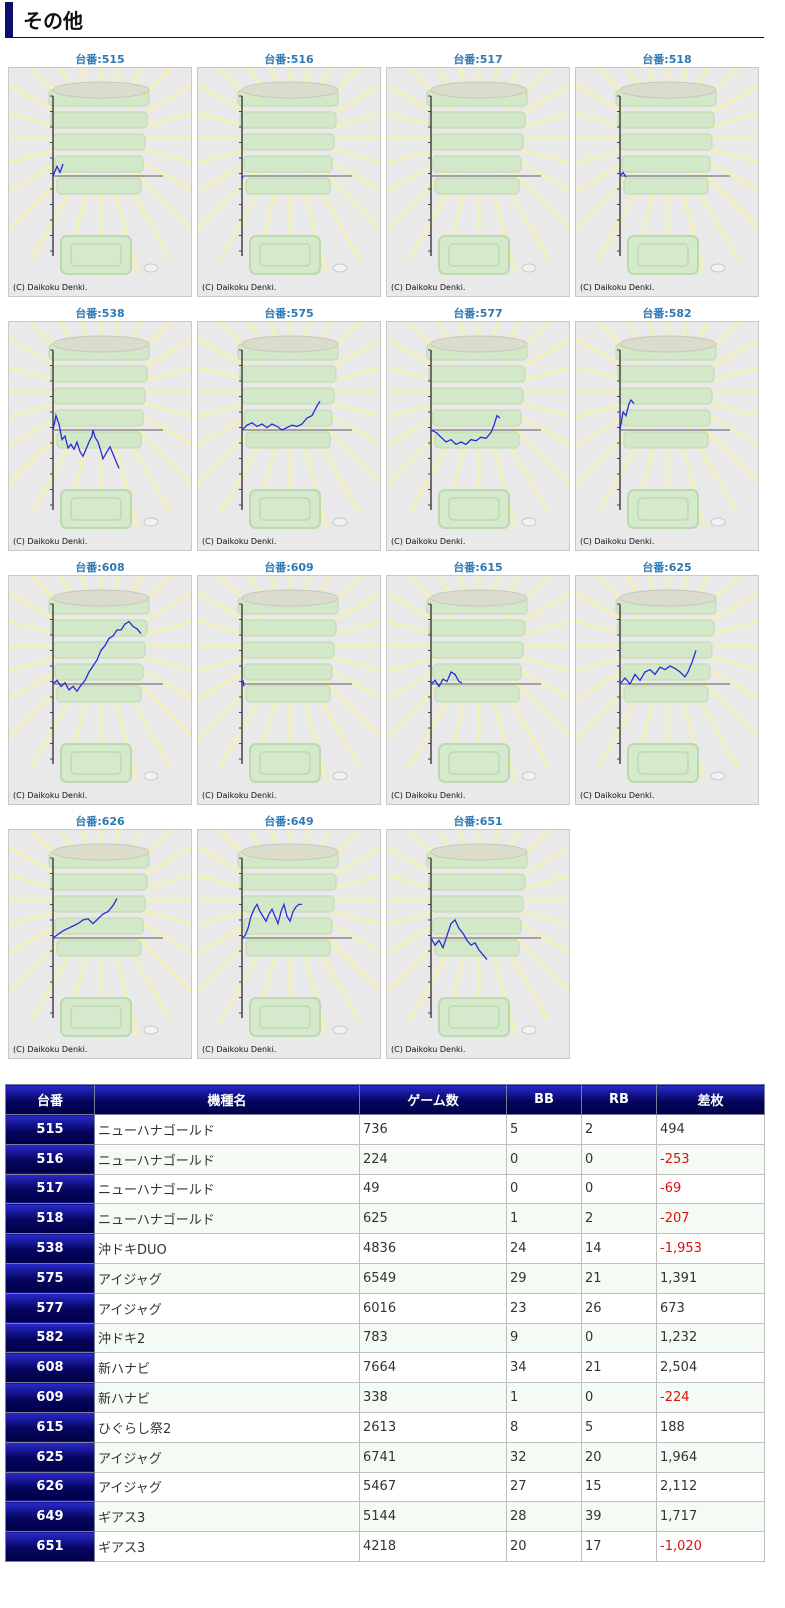  What do you see at coordinates (50, 1487) in the screenshot?
I see `cell-machine-no: 626` at bounding box center [50, 1487].